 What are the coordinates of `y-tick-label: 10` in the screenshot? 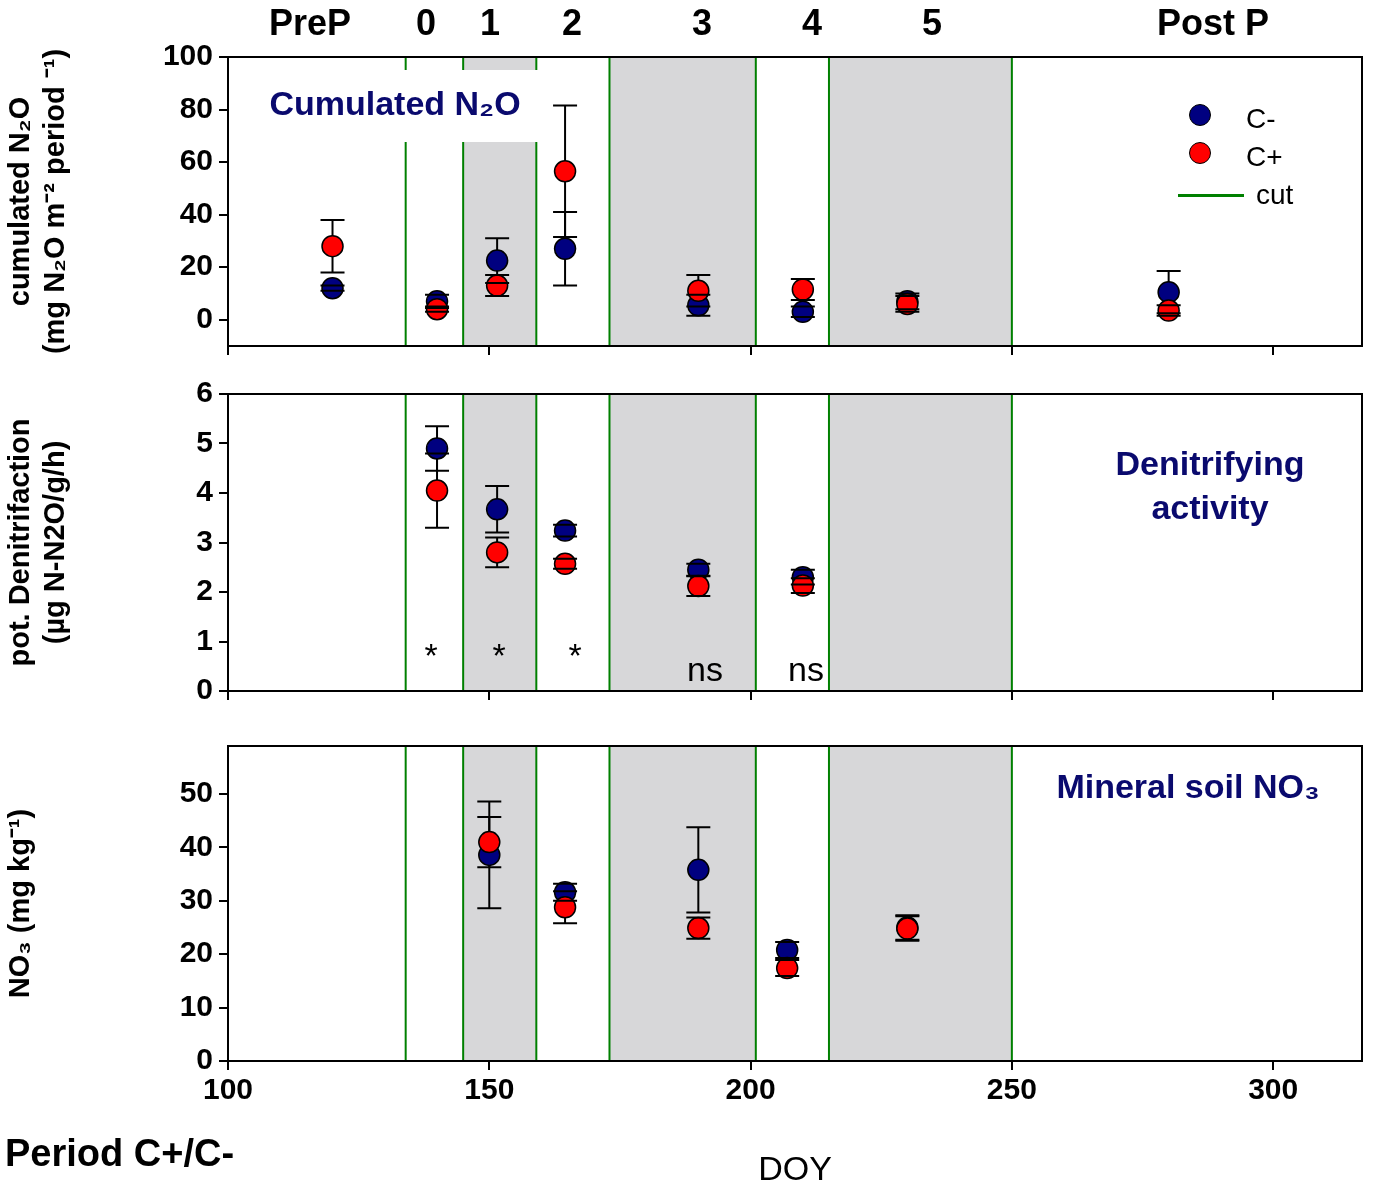 It's located at (196, 1005).